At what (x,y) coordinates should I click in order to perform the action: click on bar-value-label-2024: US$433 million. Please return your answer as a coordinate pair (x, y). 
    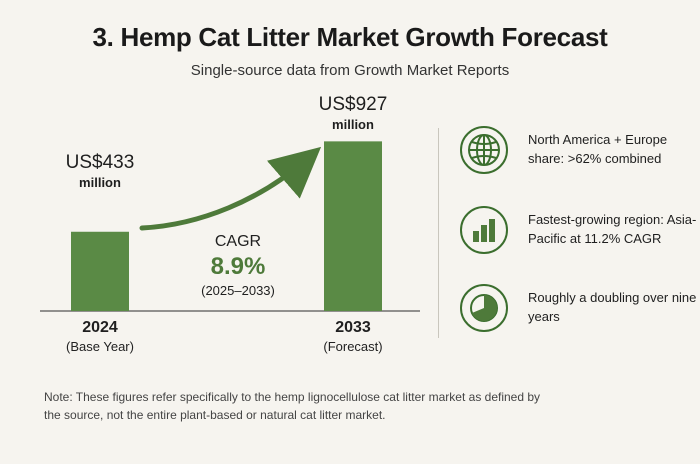
    Looking at the image, I should click on (100, 172).